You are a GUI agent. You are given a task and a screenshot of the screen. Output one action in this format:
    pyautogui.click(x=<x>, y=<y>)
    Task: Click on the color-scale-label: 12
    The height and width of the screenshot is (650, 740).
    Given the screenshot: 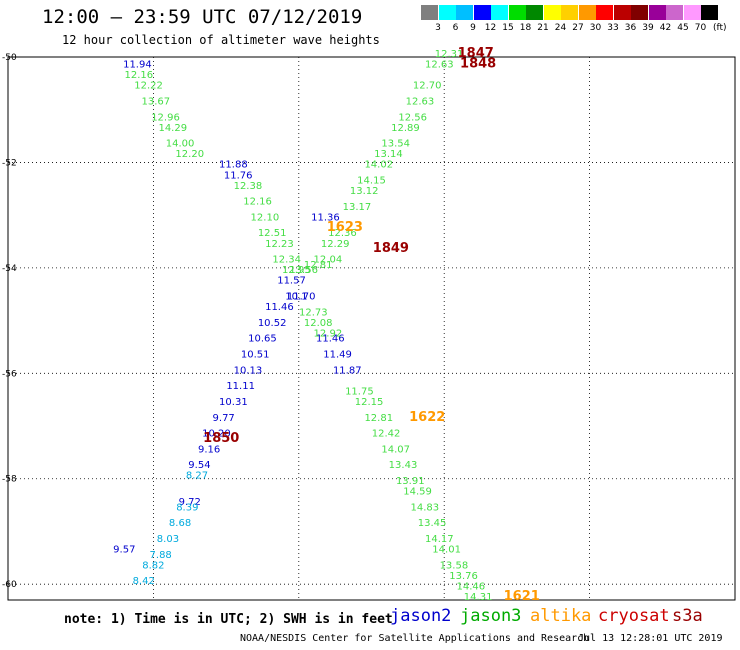 What is the action you would take?
    pyautogui.click(x=490, y=28)
    